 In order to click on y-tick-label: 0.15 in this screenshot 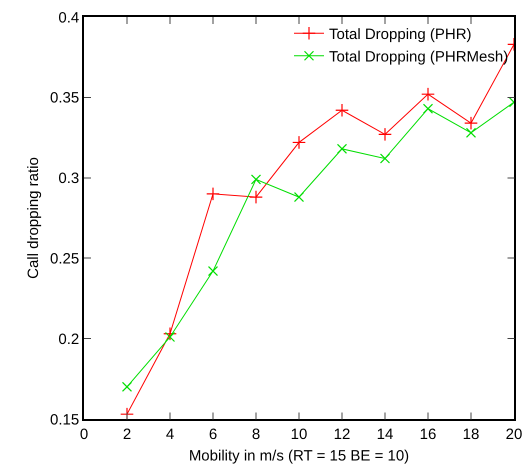, I will do `click(65, 419)`.